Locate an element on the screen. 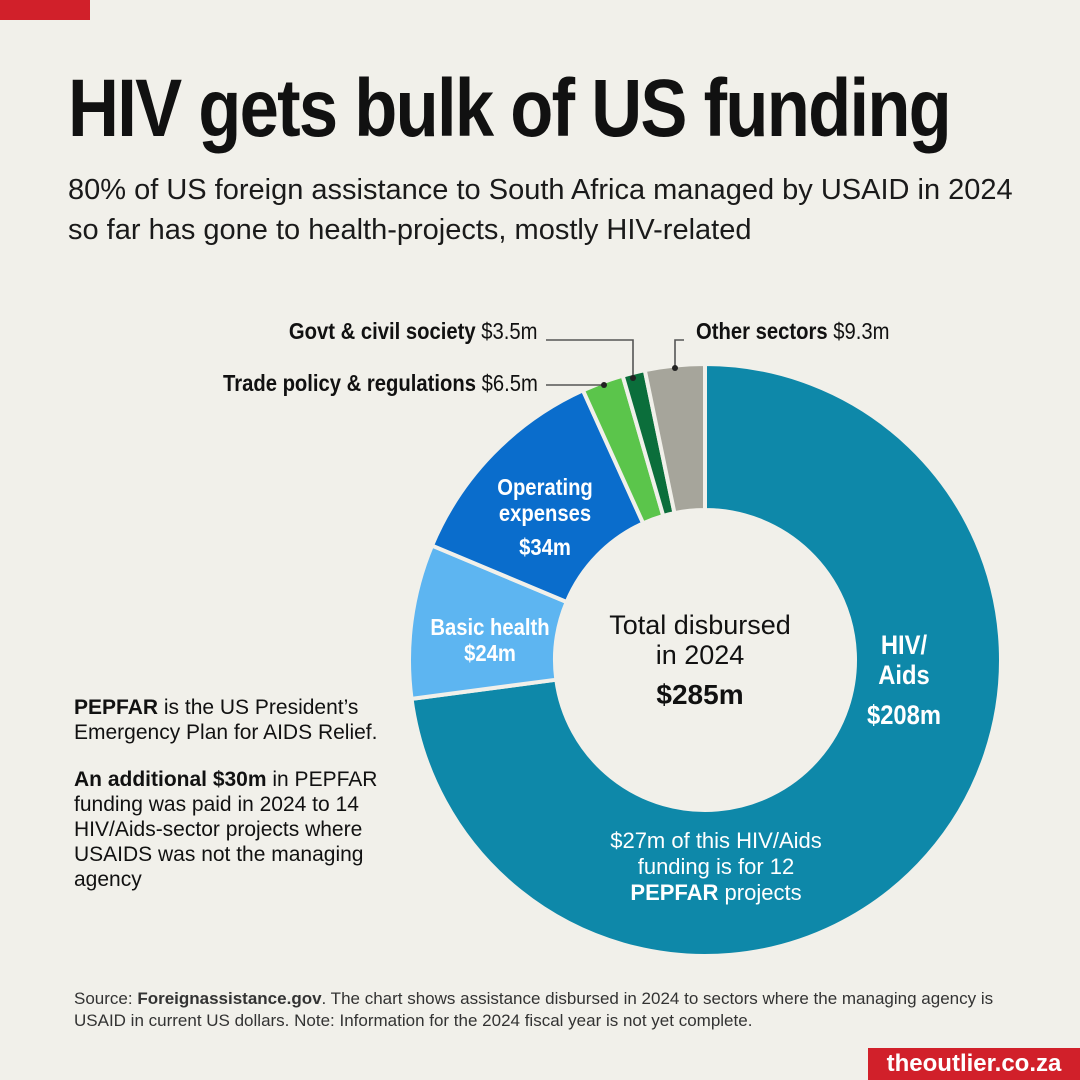 The height and width of the screenshot is (1080, 1080). leader-dot-govt is located at coordinates (633, 378).